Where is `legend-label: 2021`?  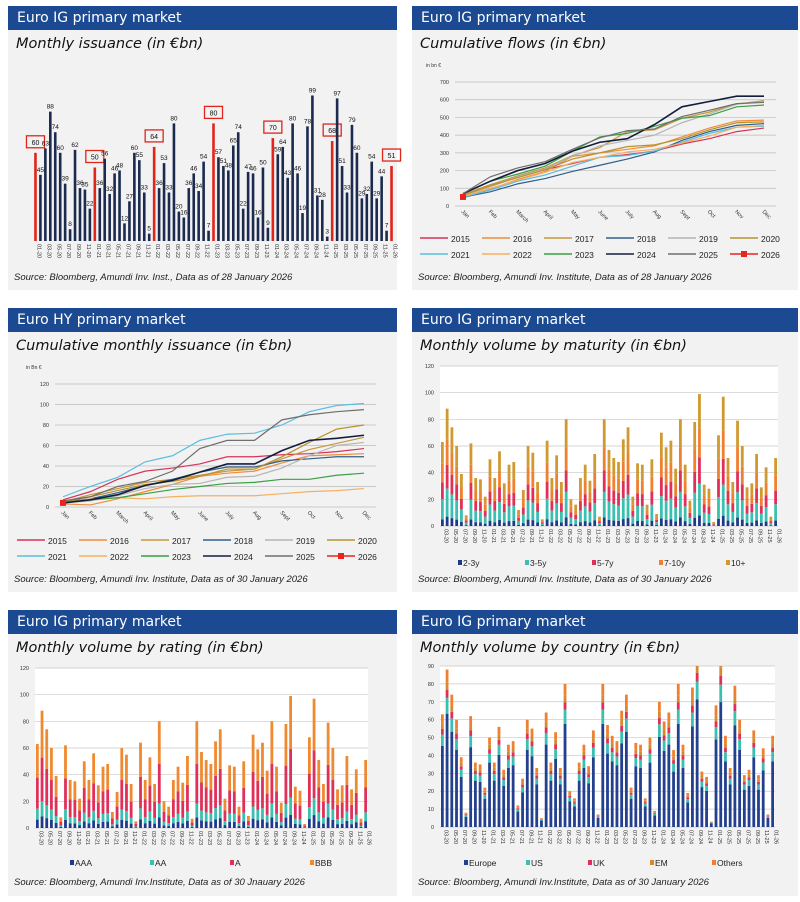 legend-label: 2021 is located at coordinates (57, 557).